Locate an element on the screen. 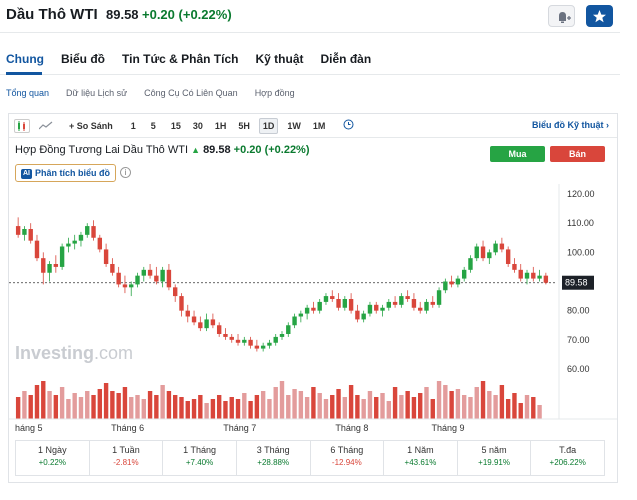 This screenshot has width=637, height=500. perf-cell: 5 năm +19.91% is located at coordinates (495, 458).